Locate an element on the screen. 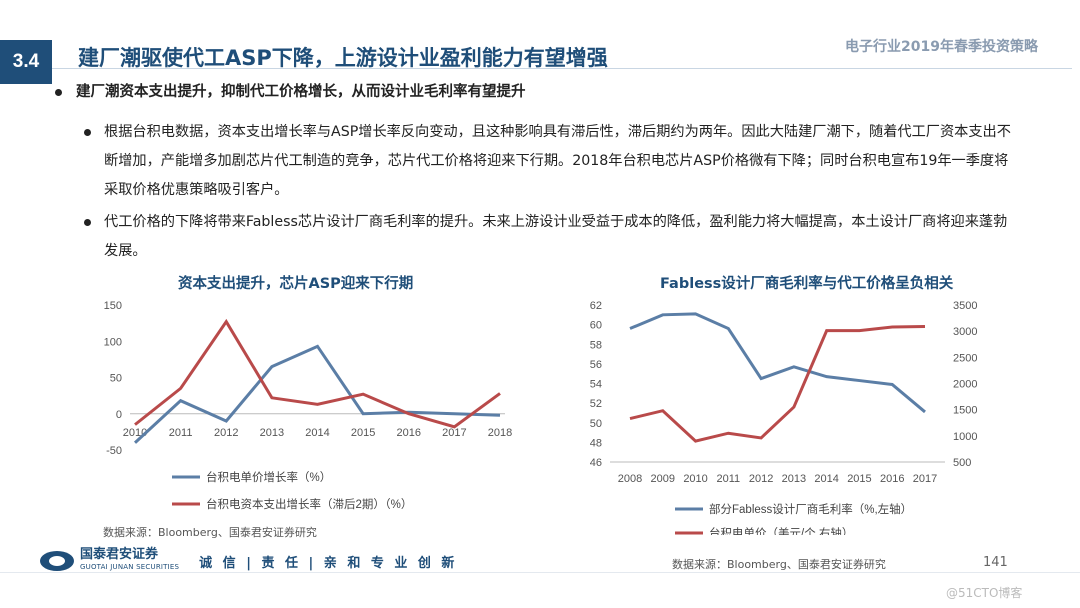  chart1-source: 数据来源：Bloomberg、国泰君安证券研究 is located at coordinates (210, 532).